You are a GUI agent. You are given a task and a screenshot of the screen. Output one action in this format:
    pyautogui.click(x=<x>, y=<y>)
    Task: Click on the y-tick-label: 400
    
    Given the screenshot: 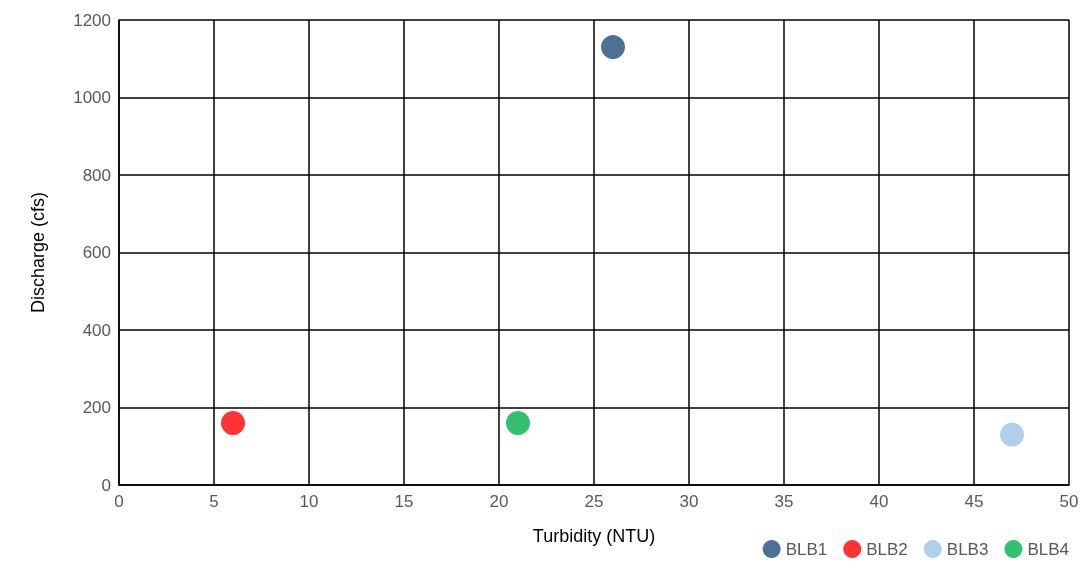 What is the action you would take?
    pyautogui.click(x=96, y=330)
    